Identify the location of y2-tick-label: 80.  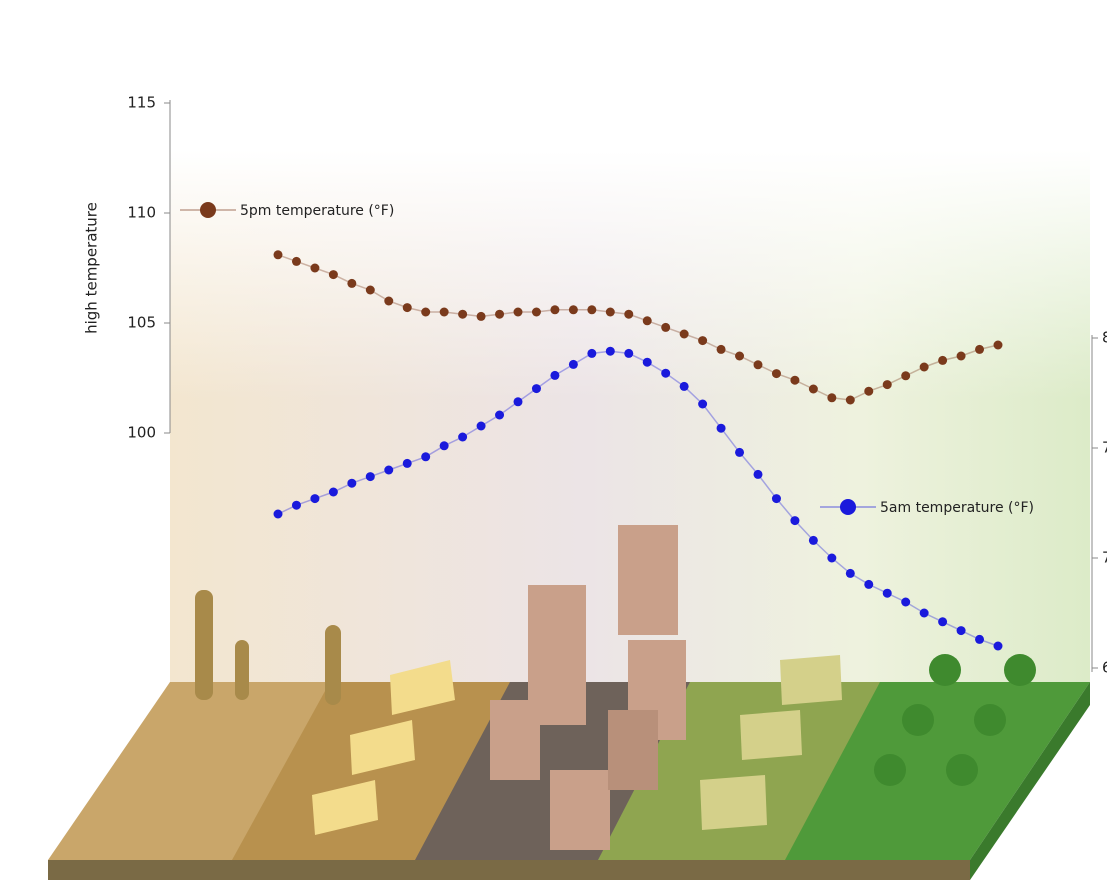
(1104, 338).